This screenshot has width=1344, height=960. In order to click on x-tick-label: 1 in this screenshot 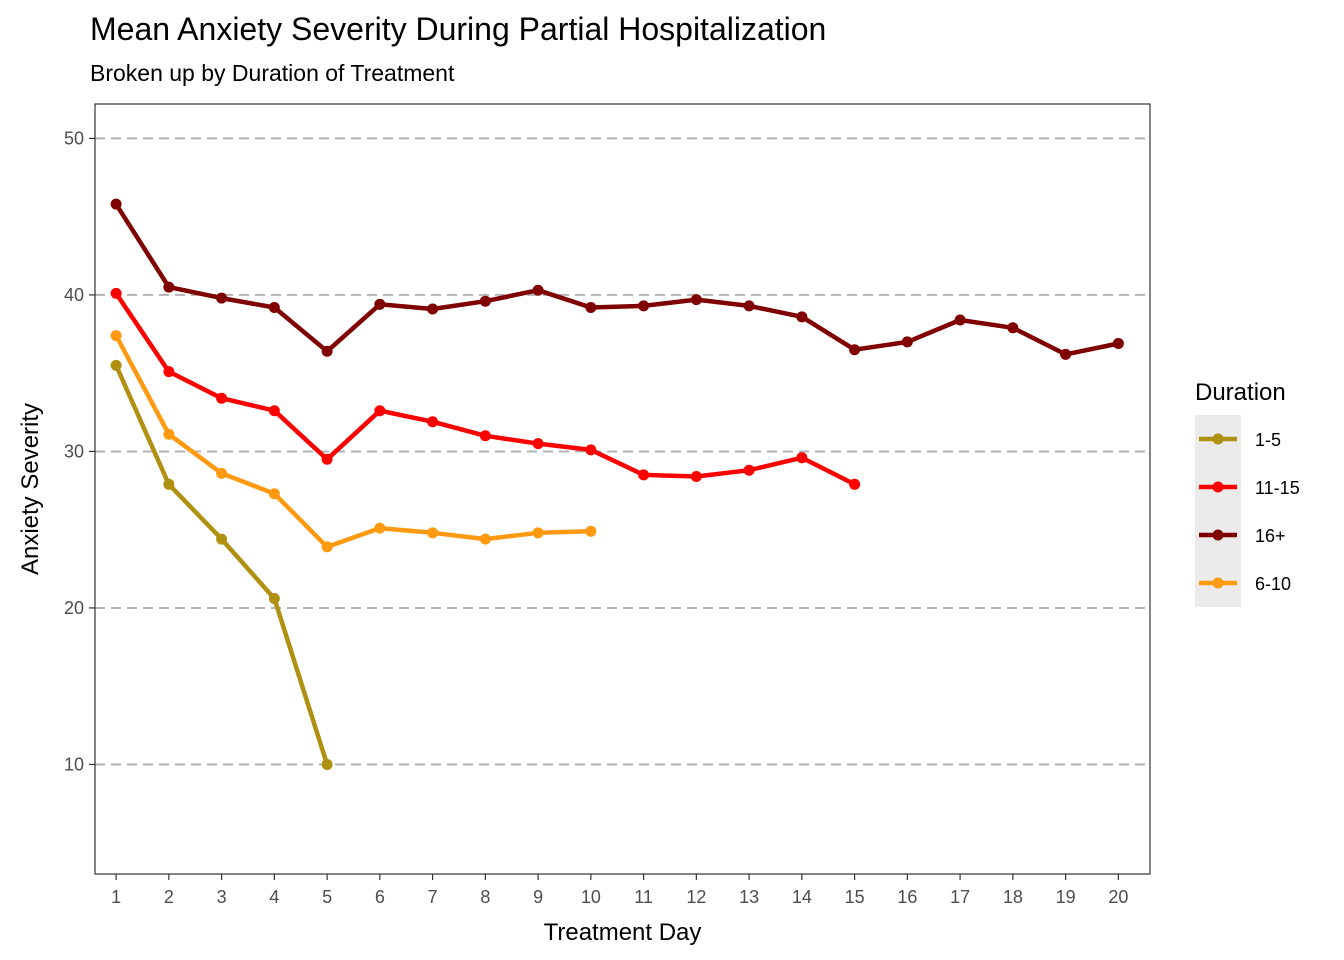, I will do `click(116, 897)`.